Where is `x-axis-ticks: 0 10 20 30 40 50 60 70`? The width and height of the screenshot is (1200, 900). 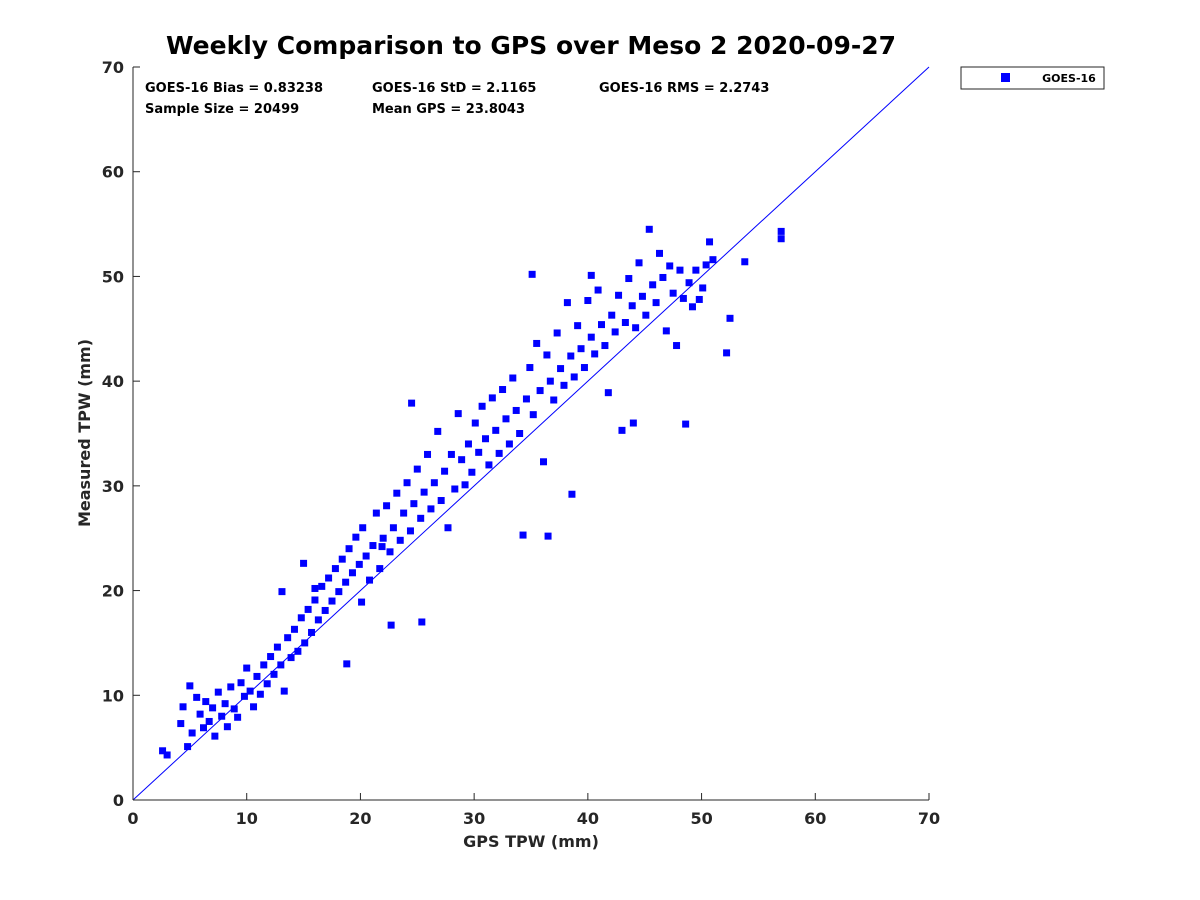 x-axis-ticks: 0 10 20 30 40 50 60 70 is located at coordinates (533, 810).